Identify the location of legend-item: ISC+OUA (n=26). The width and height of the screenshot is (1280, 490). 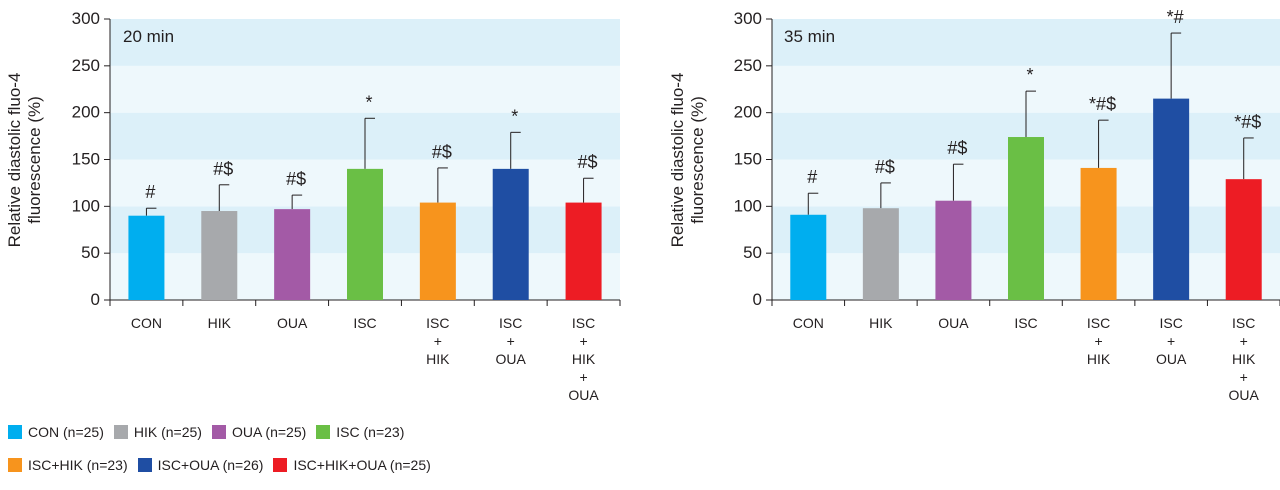
(200, 465).